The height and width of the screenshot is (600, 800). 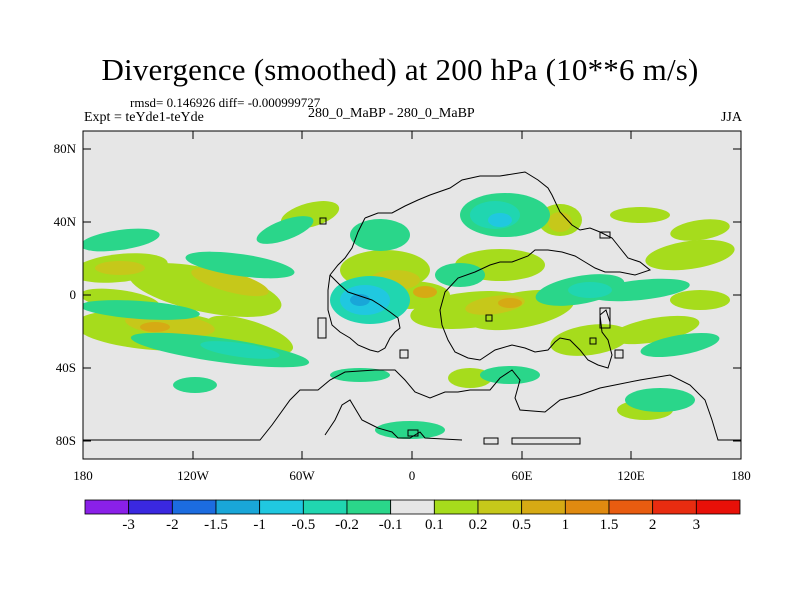 I want to click on lat-label-40n: 40N, so click(x=64, y=221).